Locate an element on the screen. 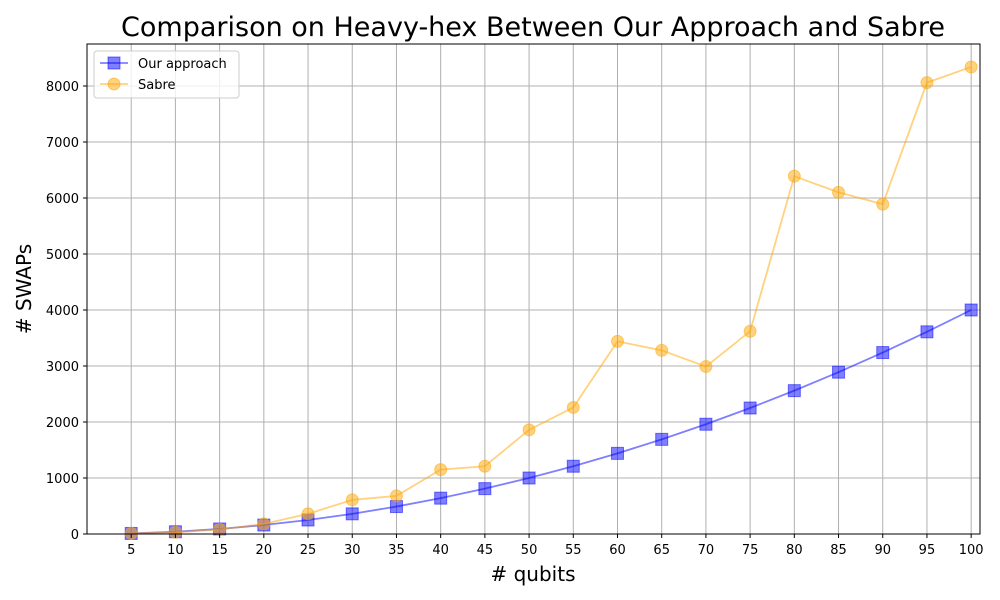  x-tick-label: 100 is located at coordinates (971, 550).